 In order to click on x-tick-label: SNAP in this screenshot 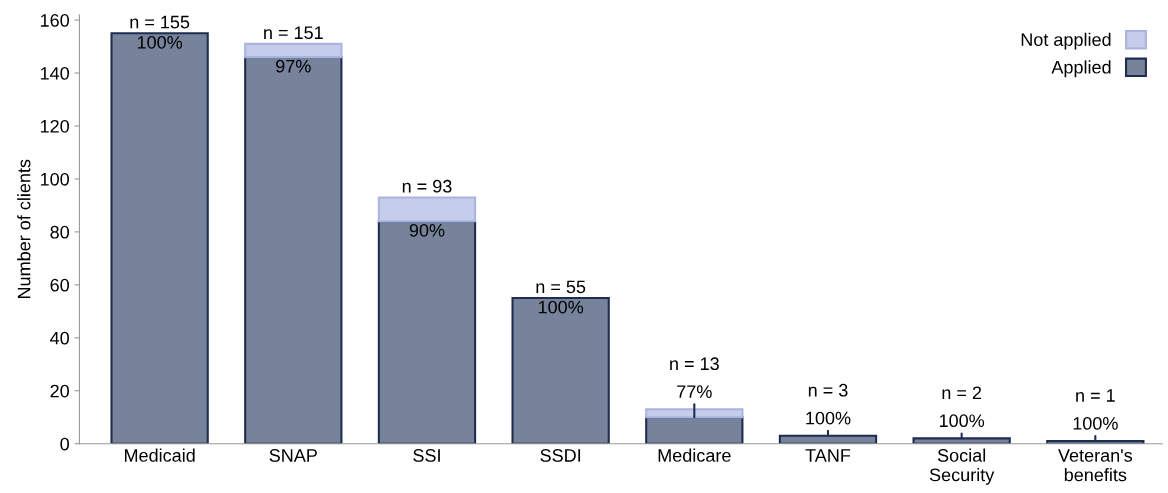, I will do `click(293, 455)`.